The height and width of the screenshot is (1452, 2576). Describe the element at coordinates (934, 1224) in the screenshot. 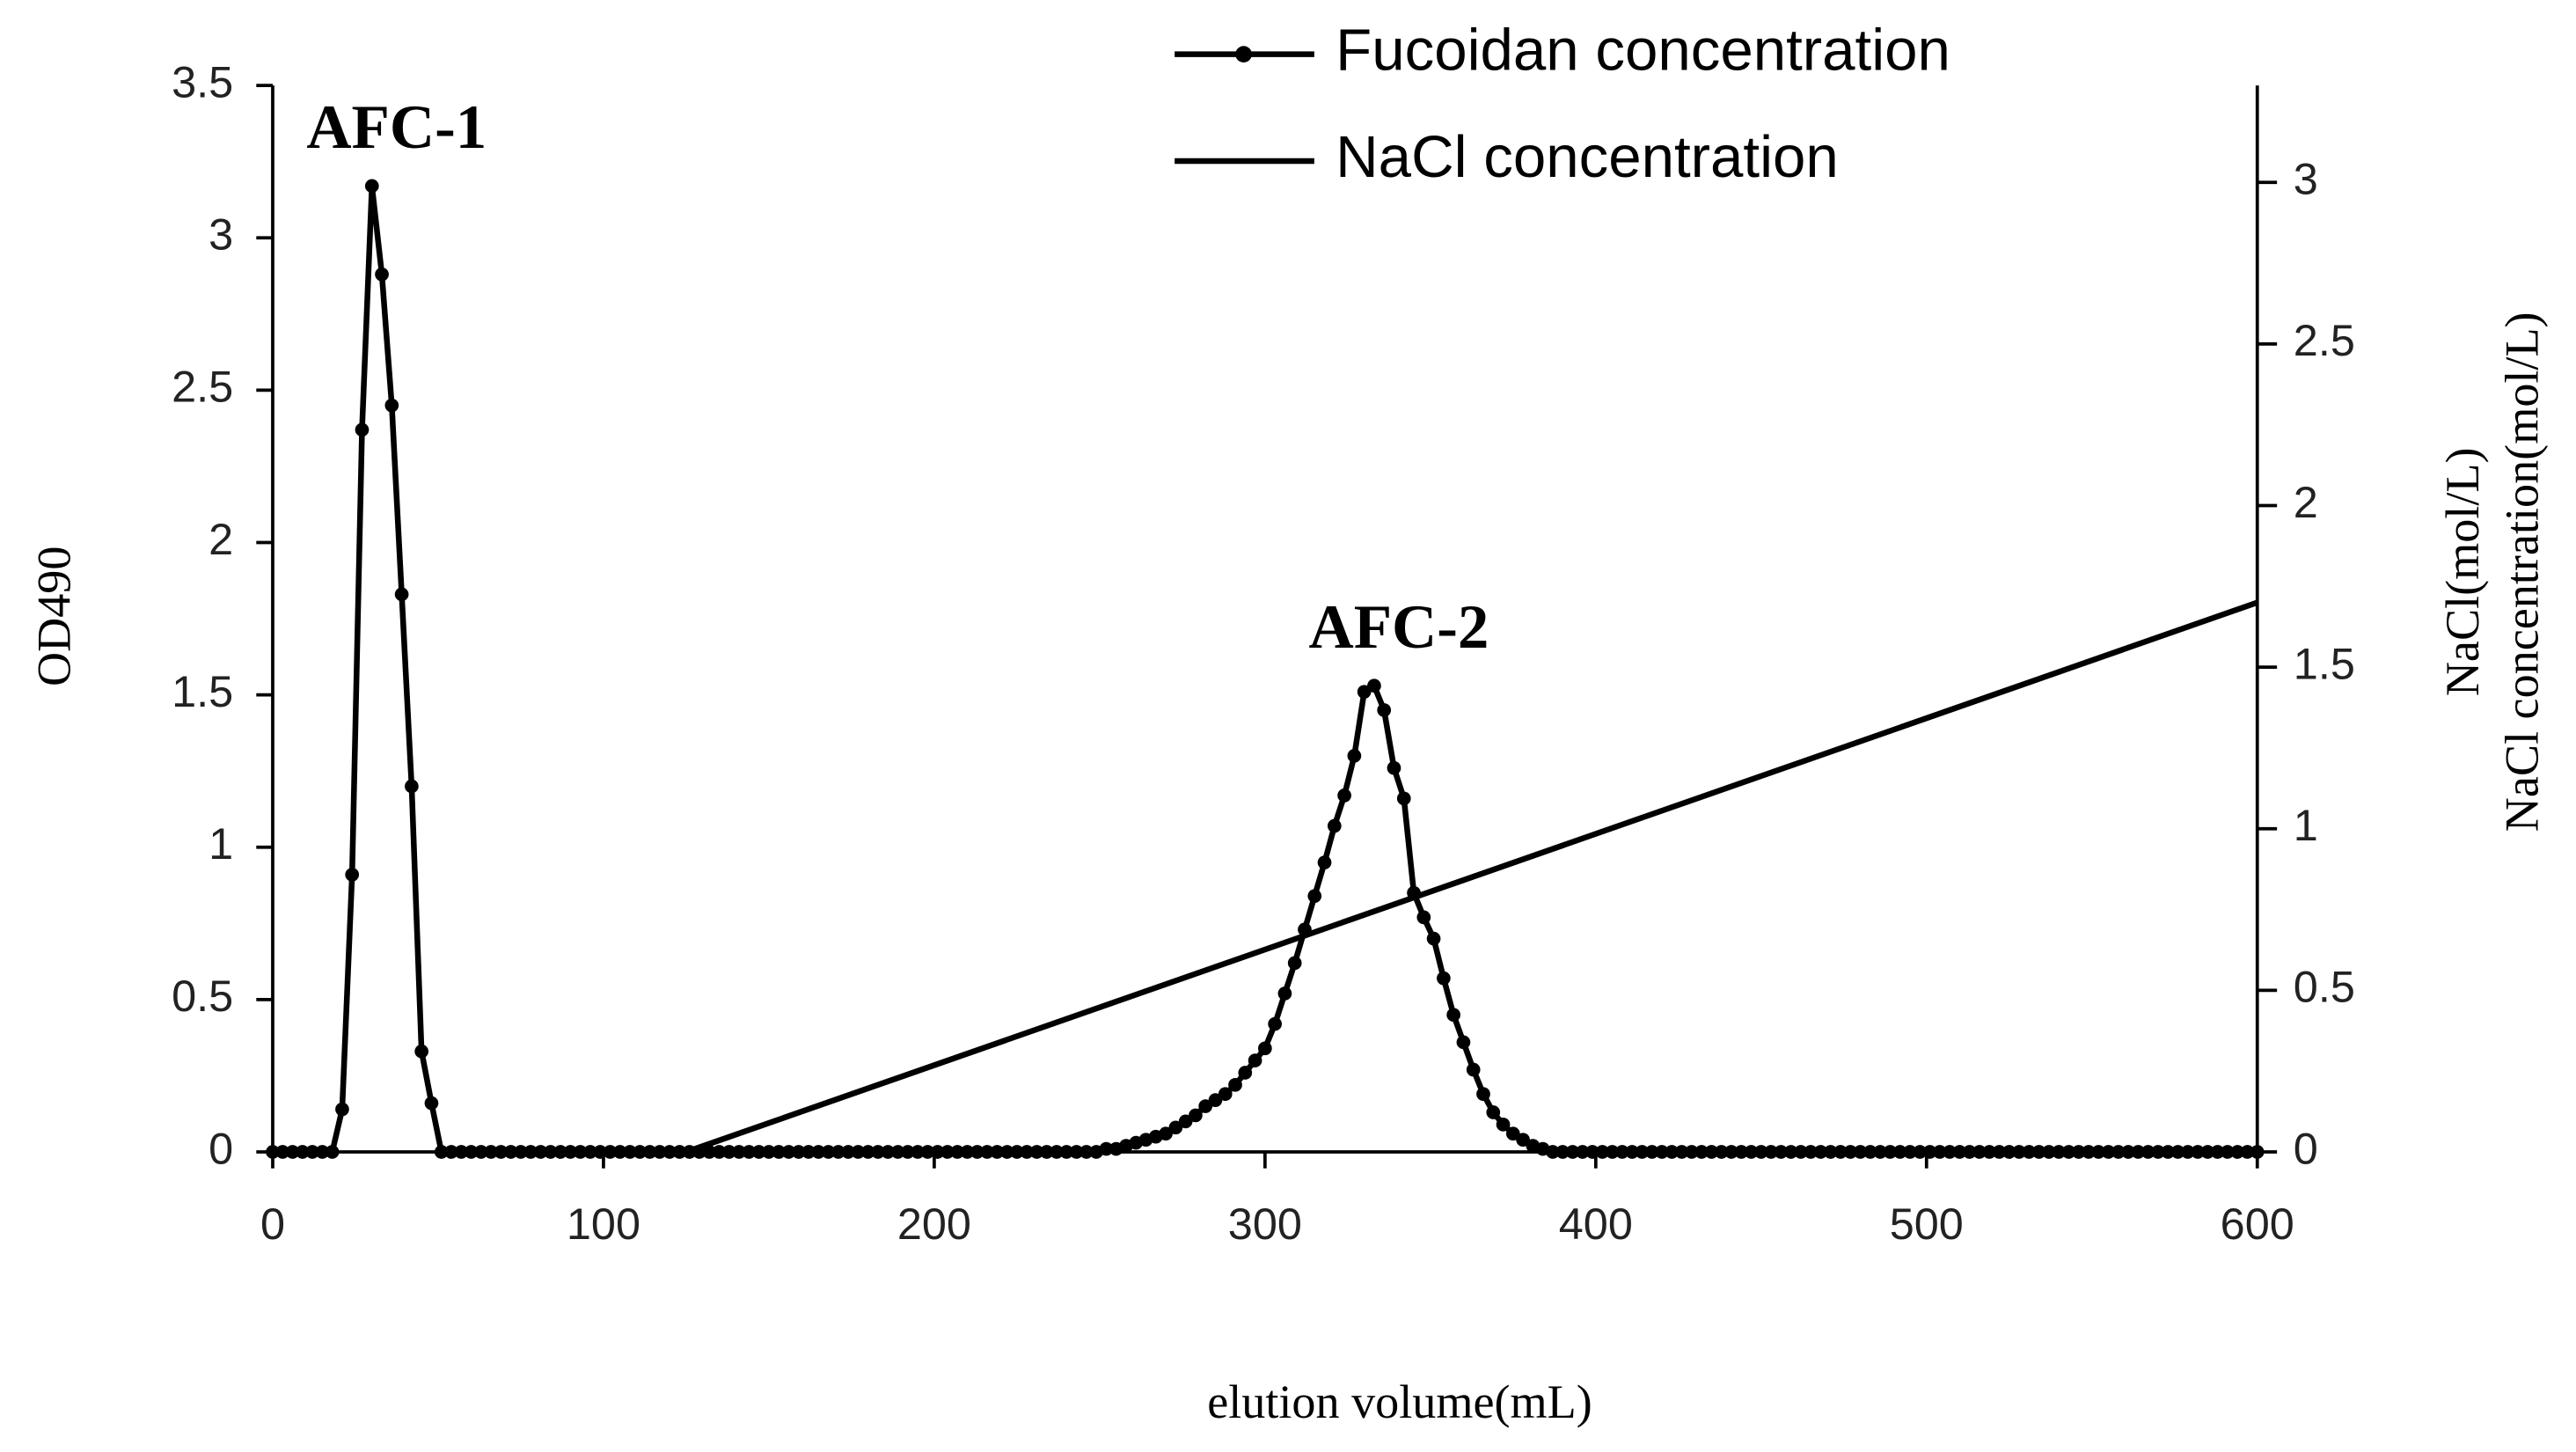

I see `x-tick-label: 200` at that location.